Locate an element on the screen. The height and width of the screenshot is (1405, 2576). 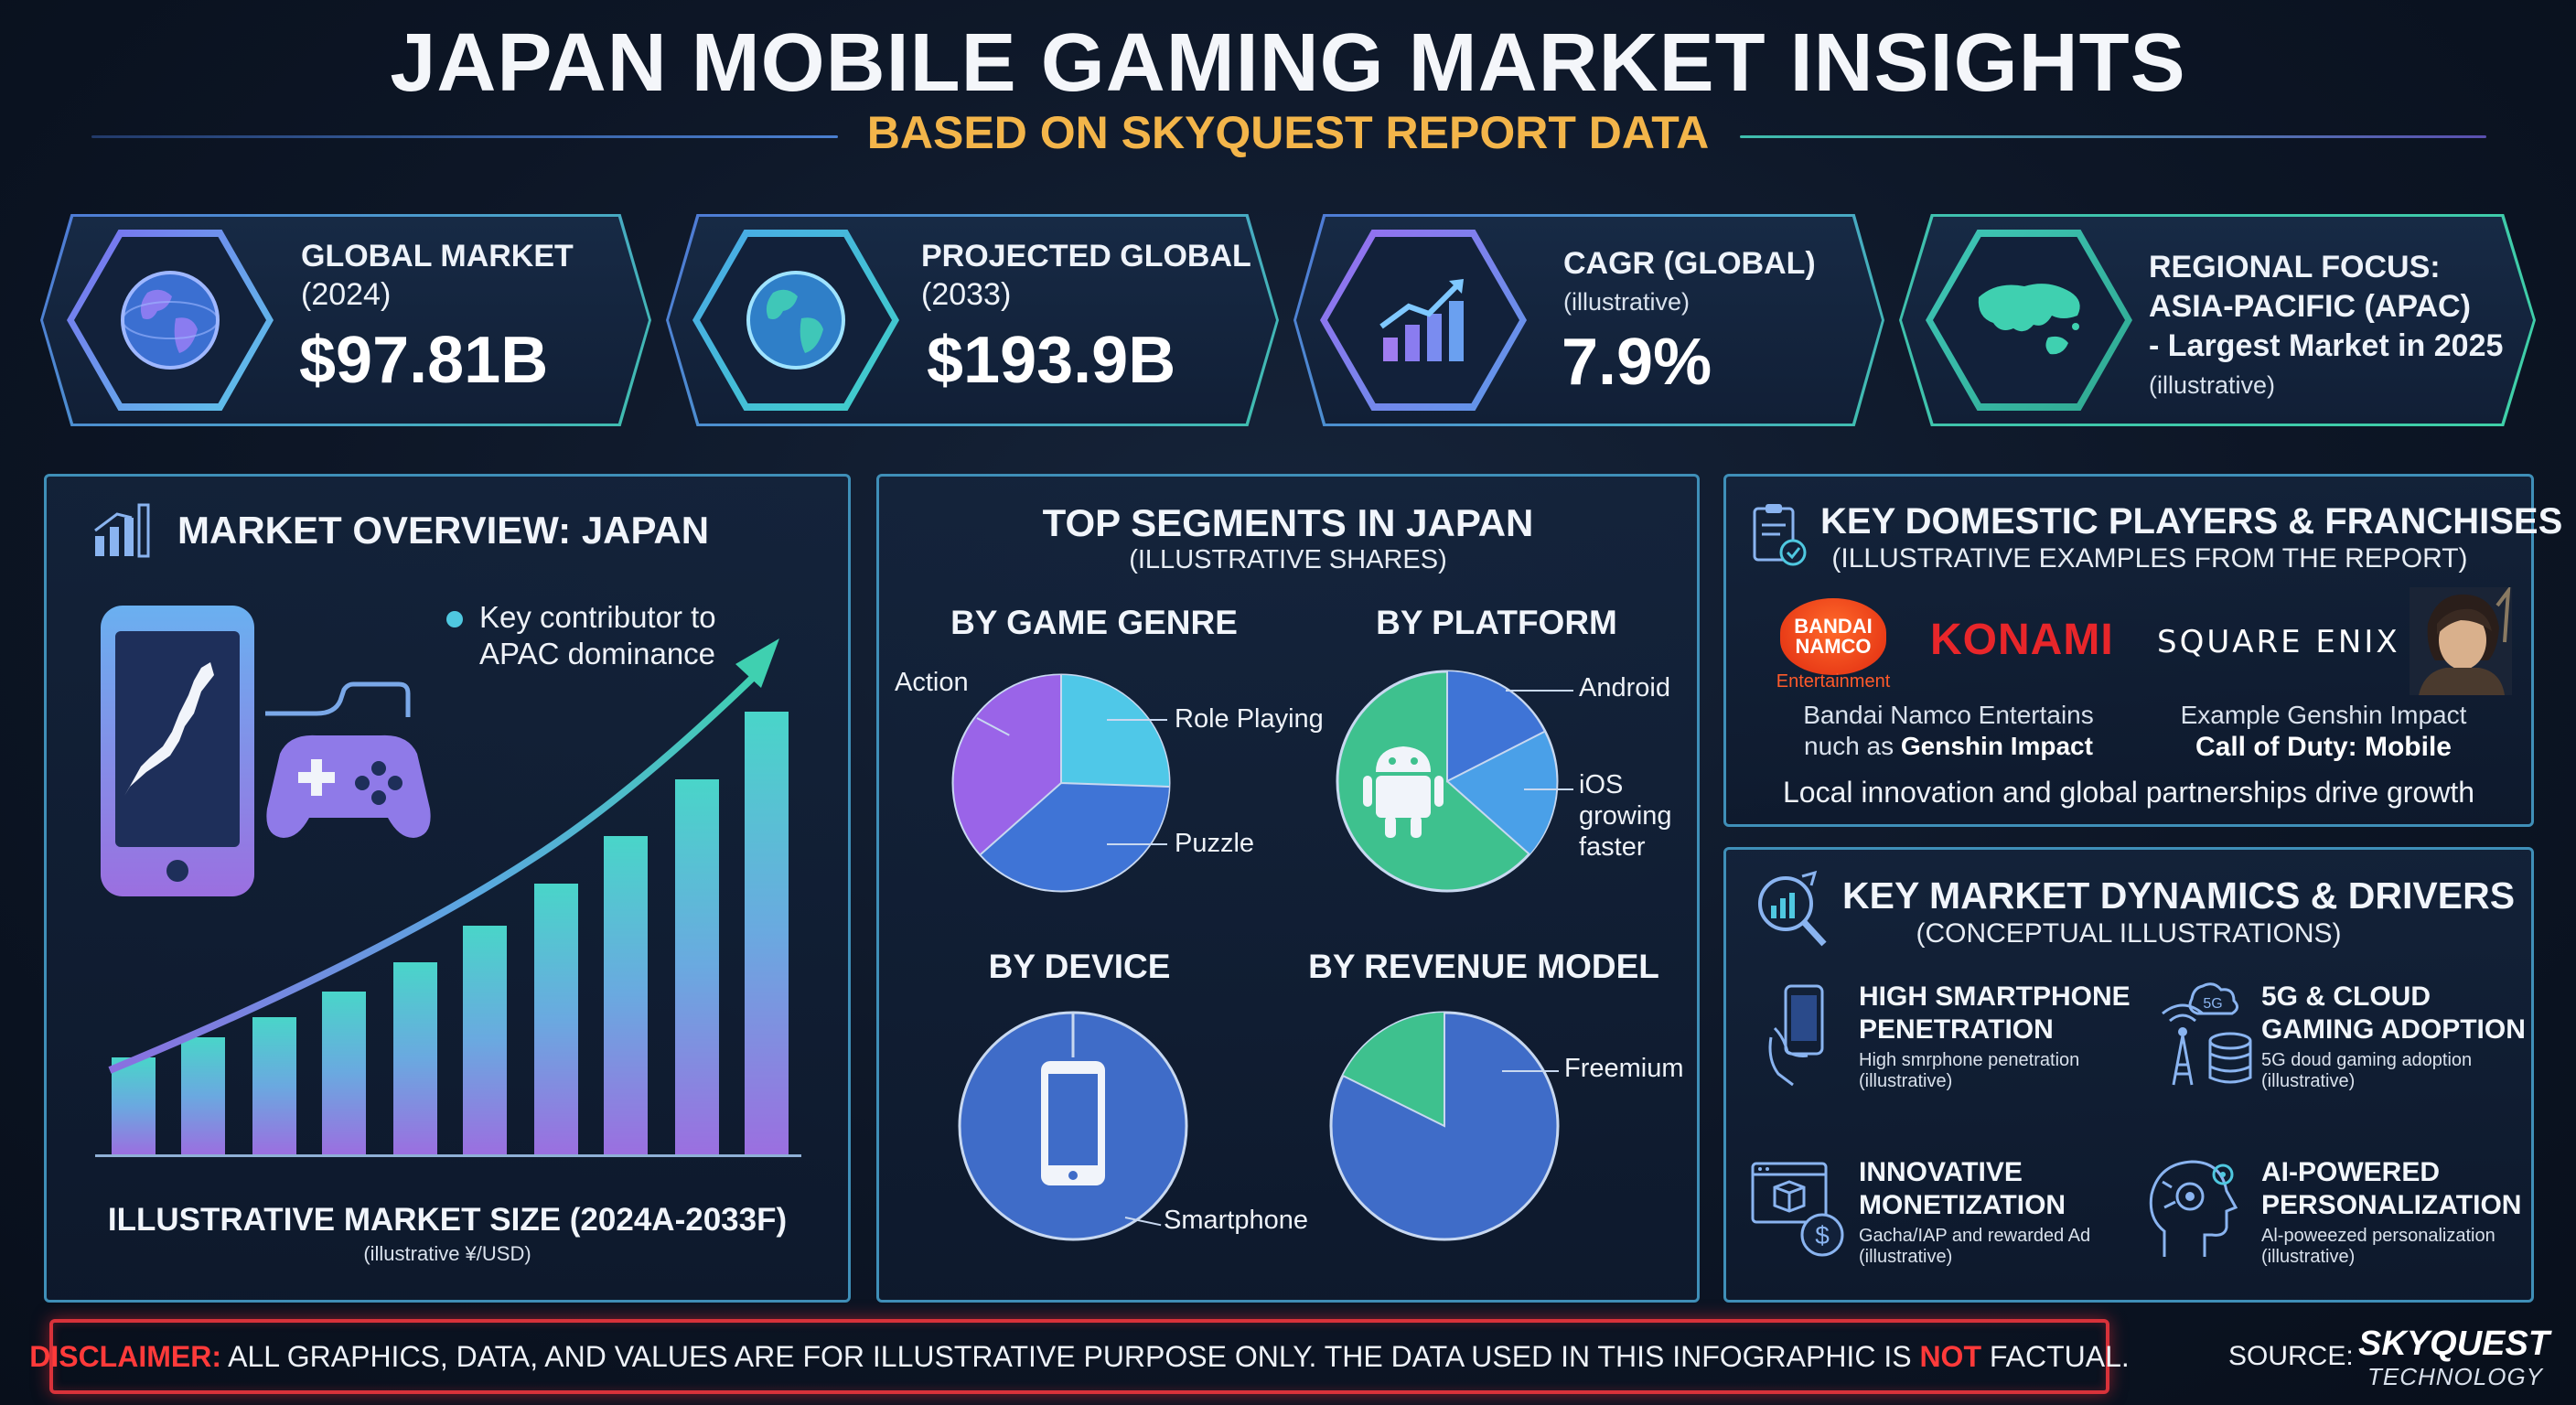
genre-label-role-playing: Role Playing is located at coordinates (1250, 719).